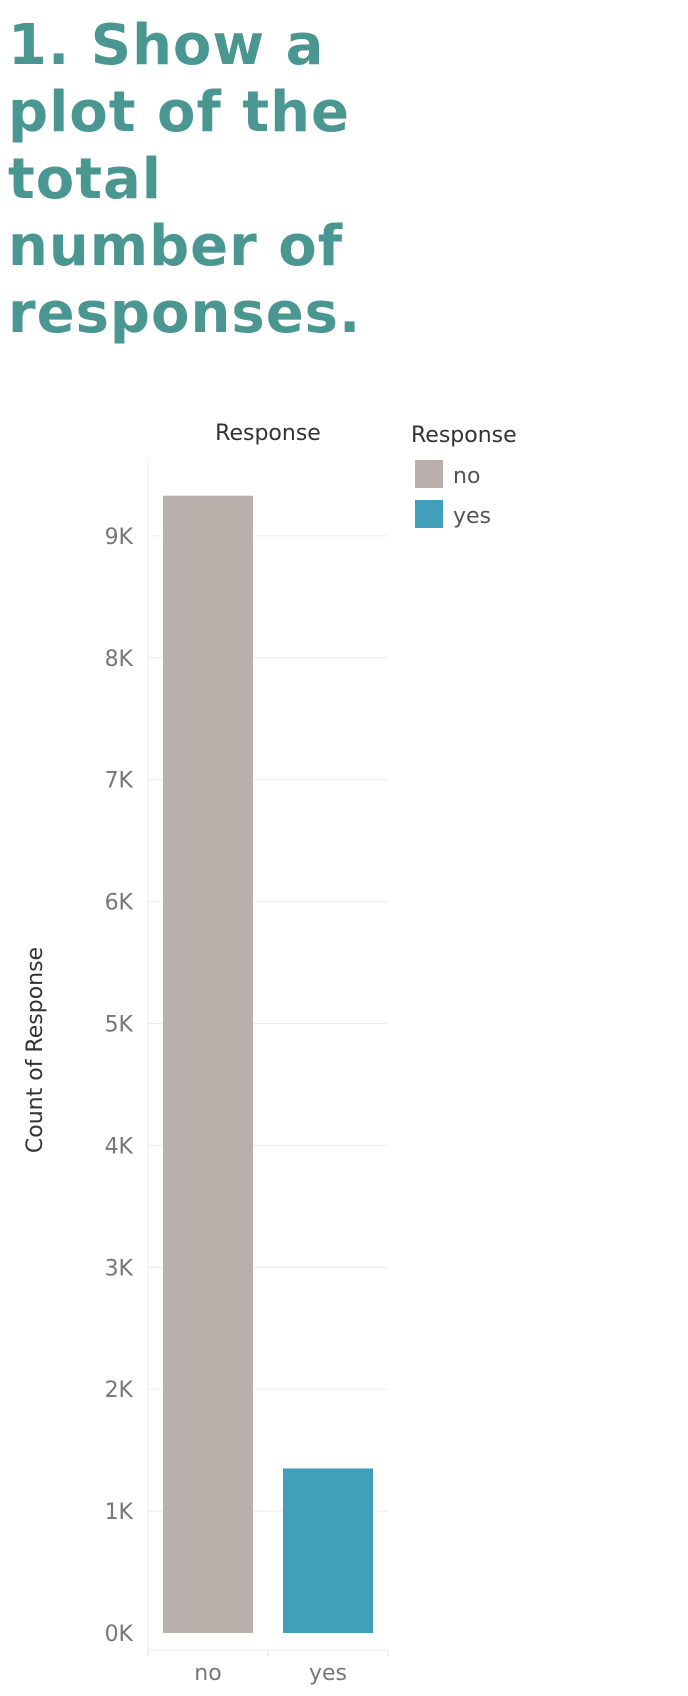  I want to click on legend-title: Response, so click(464, 435).